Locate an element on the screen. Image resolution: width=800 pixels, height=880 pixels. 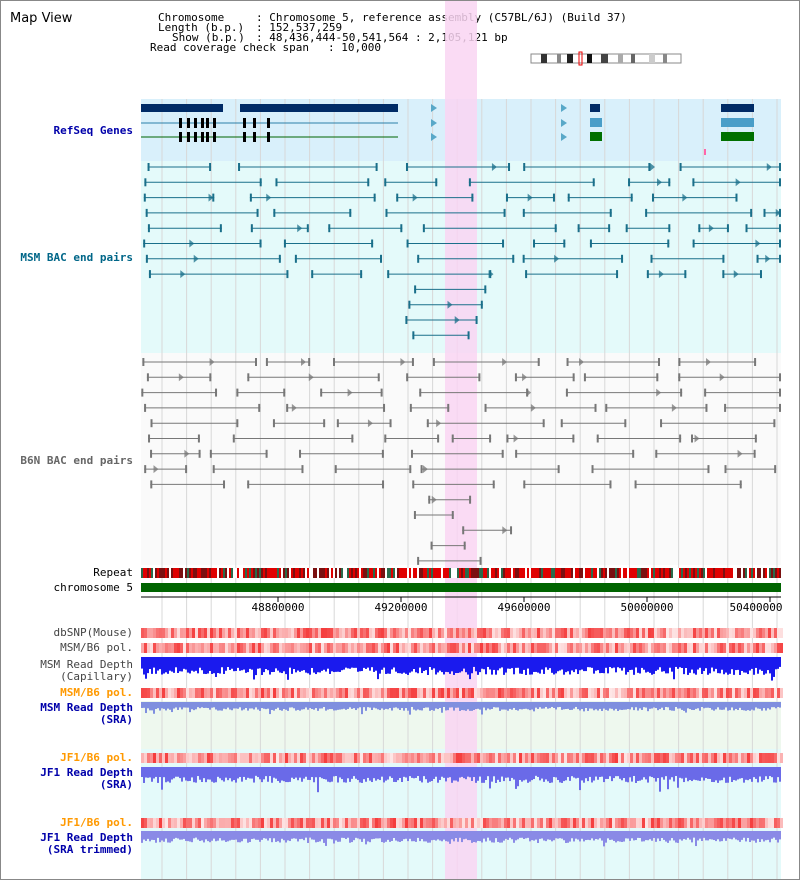
refseq-arrow is located at coordinates (564, 108).